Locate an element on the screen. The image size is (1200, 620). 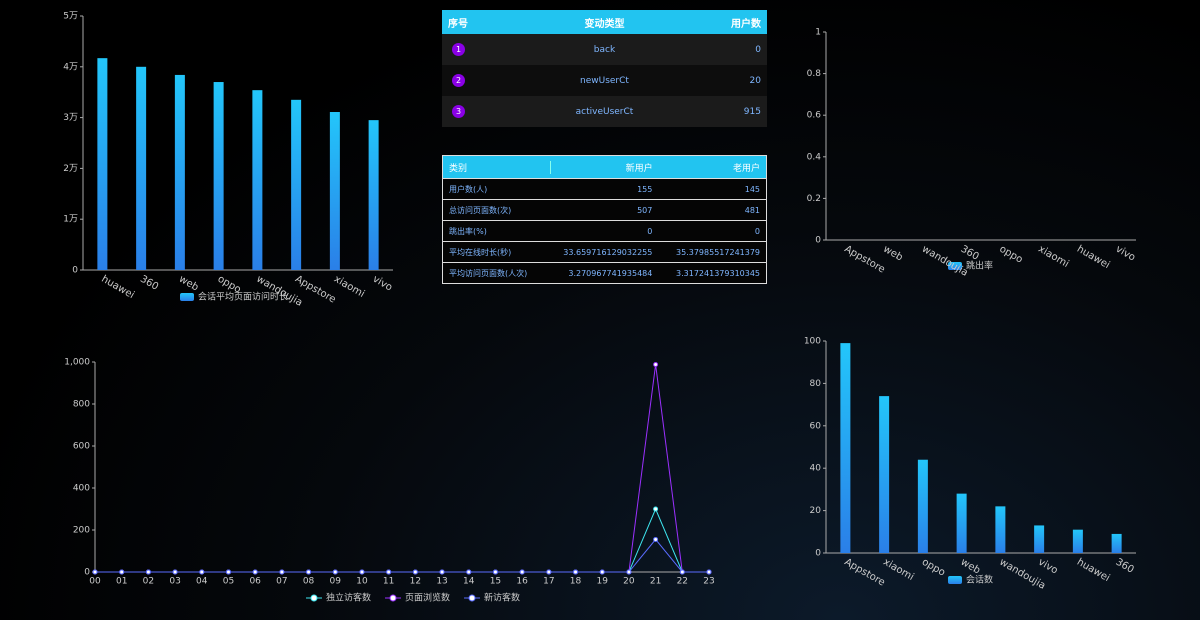
x-tick-label: oppo is located at coordinates (1010, 255).